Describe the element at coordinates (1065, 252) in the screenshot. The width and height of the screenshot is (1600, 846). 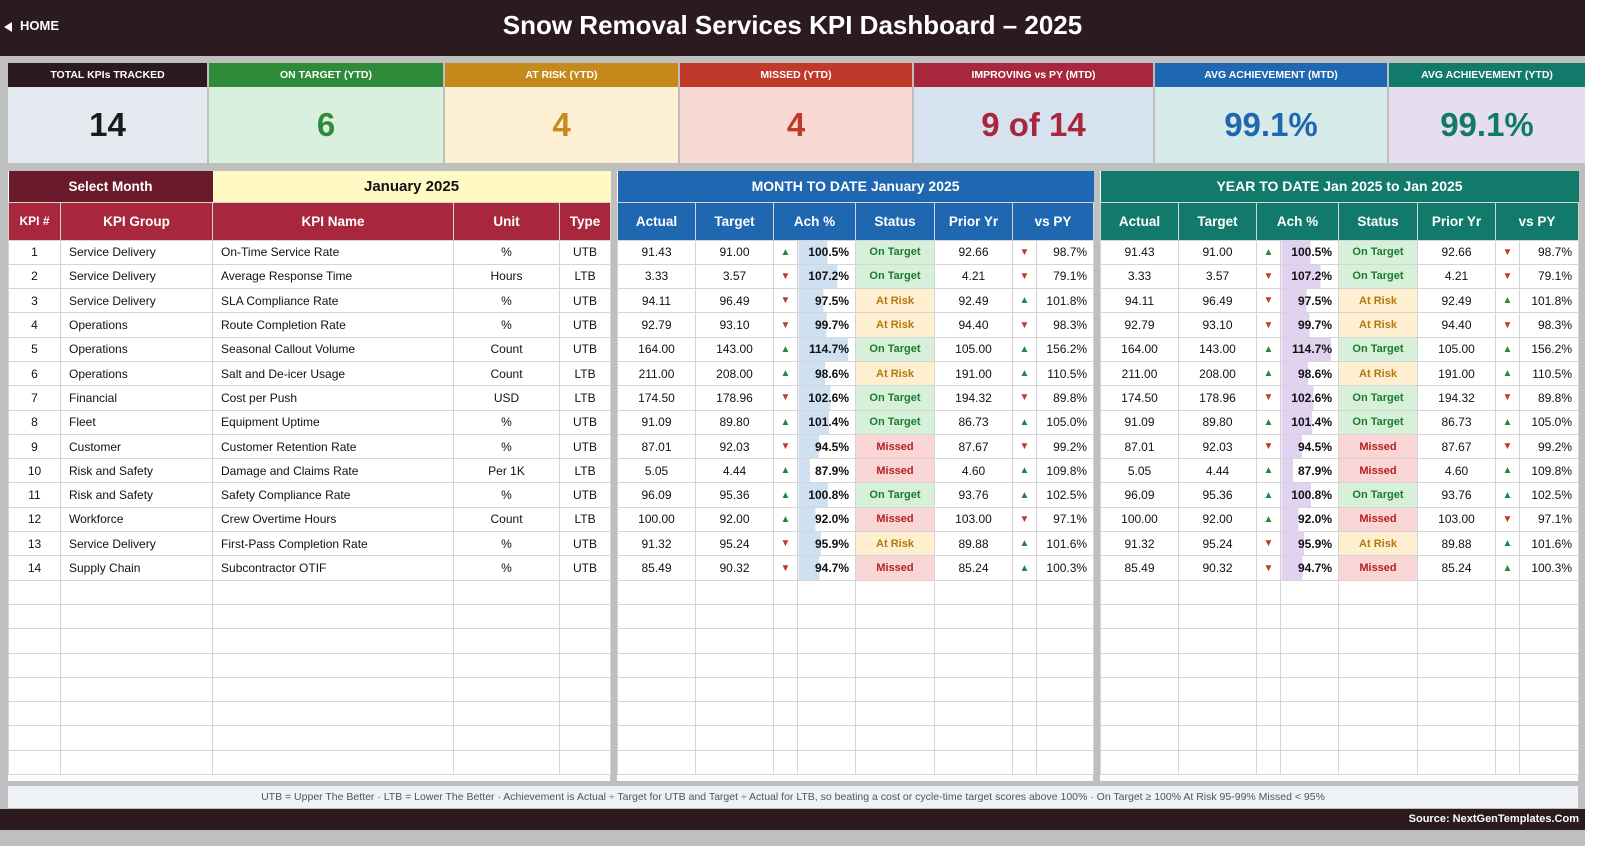
I see `mtd-vs-py: 98.7%` at that location.